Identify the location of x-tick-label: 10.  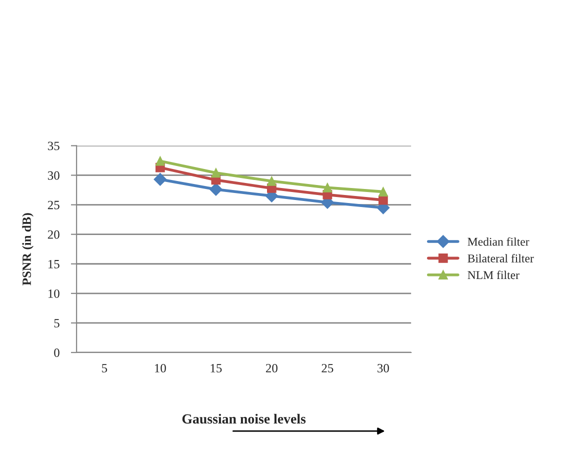
(160, 368).